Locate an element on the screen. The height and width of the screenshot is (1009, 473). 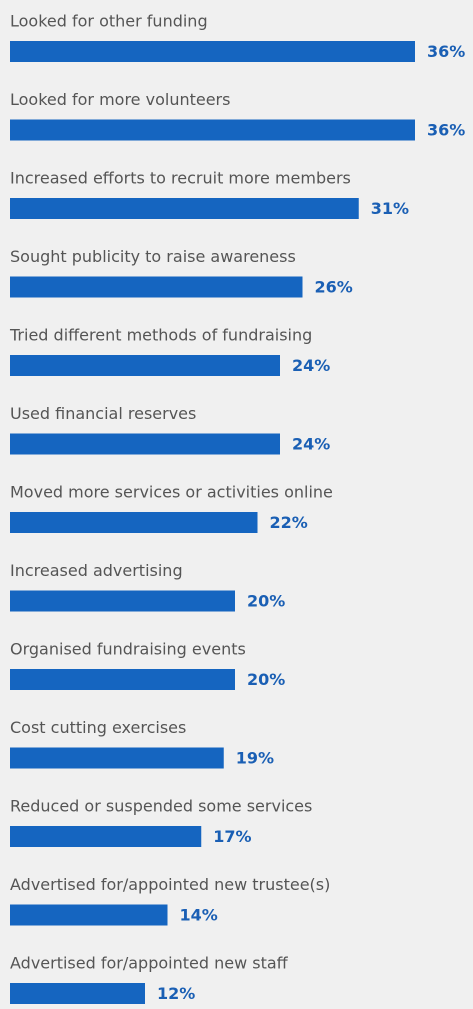
value-label: 19% is located at coordinates (255, 758).